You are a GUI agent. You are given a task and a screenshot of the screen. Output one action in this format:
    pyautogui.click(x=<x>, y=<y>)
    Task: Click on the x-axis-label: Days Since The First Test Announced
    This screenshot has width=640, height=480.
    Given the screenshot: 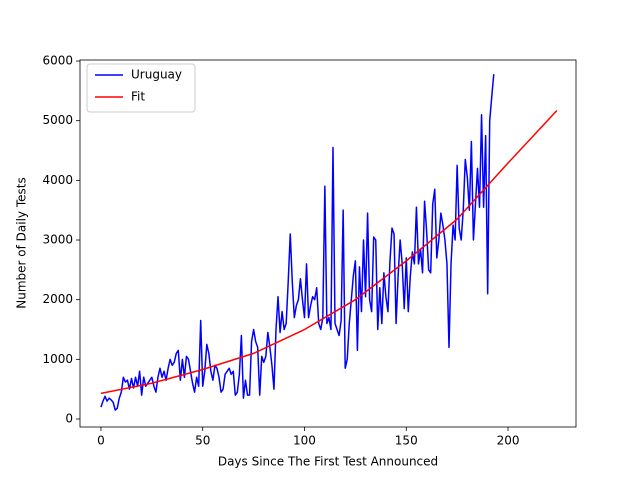 What is the action you would take?
    pyautogui.click(x=328, y=462)
    